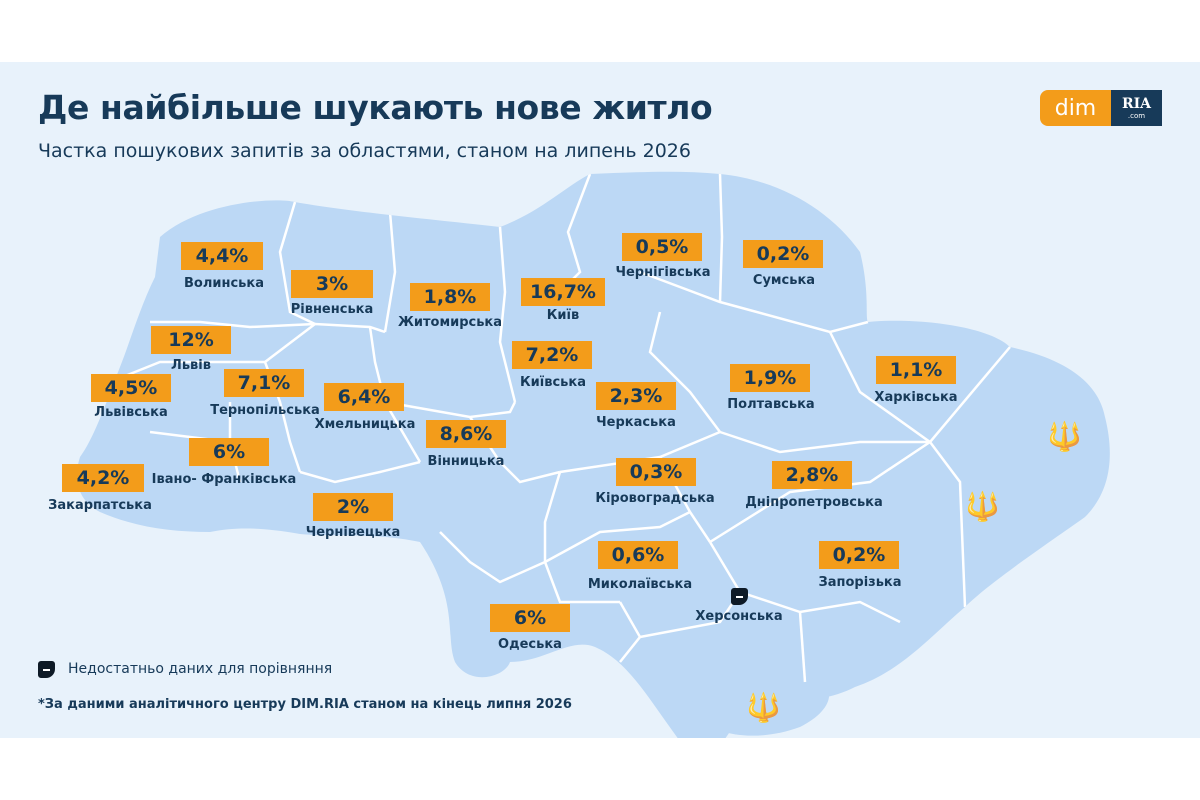 This screenshot has width=1200, height=800. What do you see at coordinates (332, 309) in the screenshot?
I see `region-label-rivnenska: Рівненська` at bounding box center [332, 309].